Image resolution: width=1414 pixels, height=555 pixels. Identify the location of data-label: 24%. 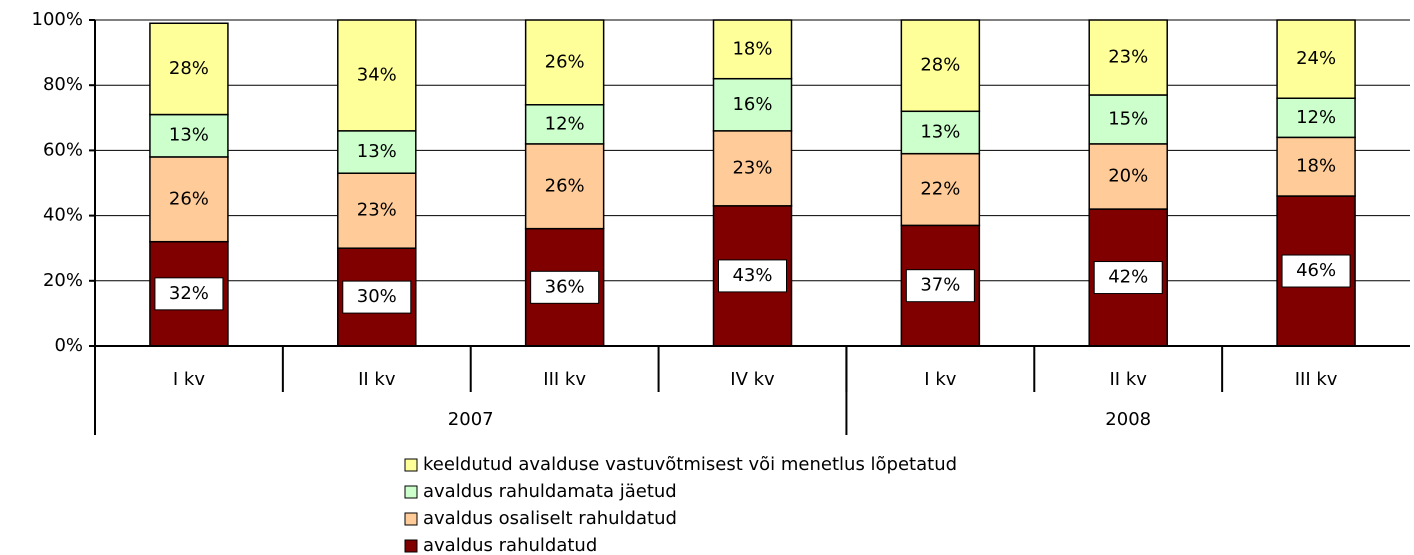
(1316, 58).